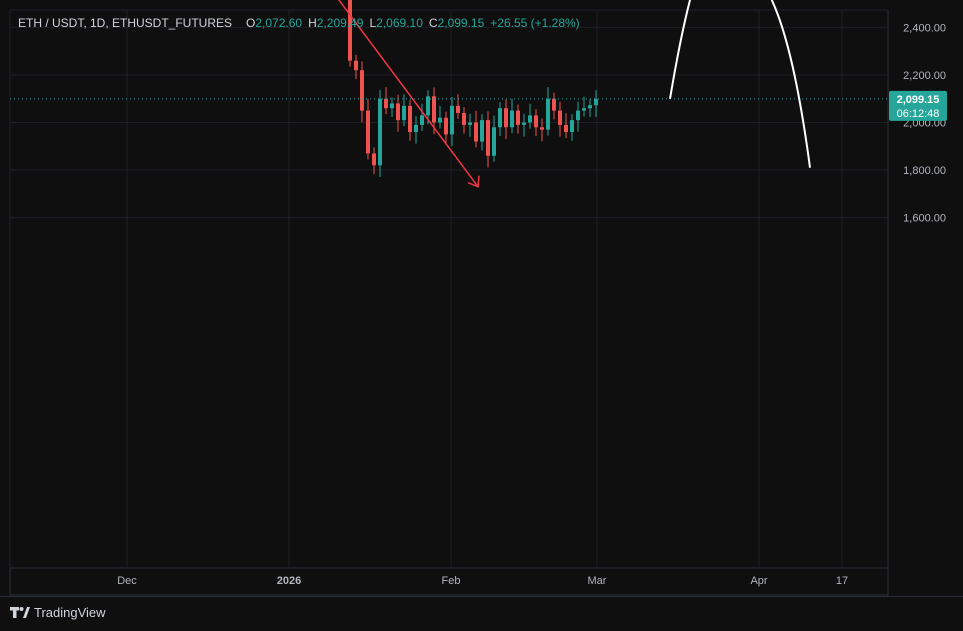  Describe the element at coordinates (373, 23) in the screenshot. I see `low-label: L` at that location.